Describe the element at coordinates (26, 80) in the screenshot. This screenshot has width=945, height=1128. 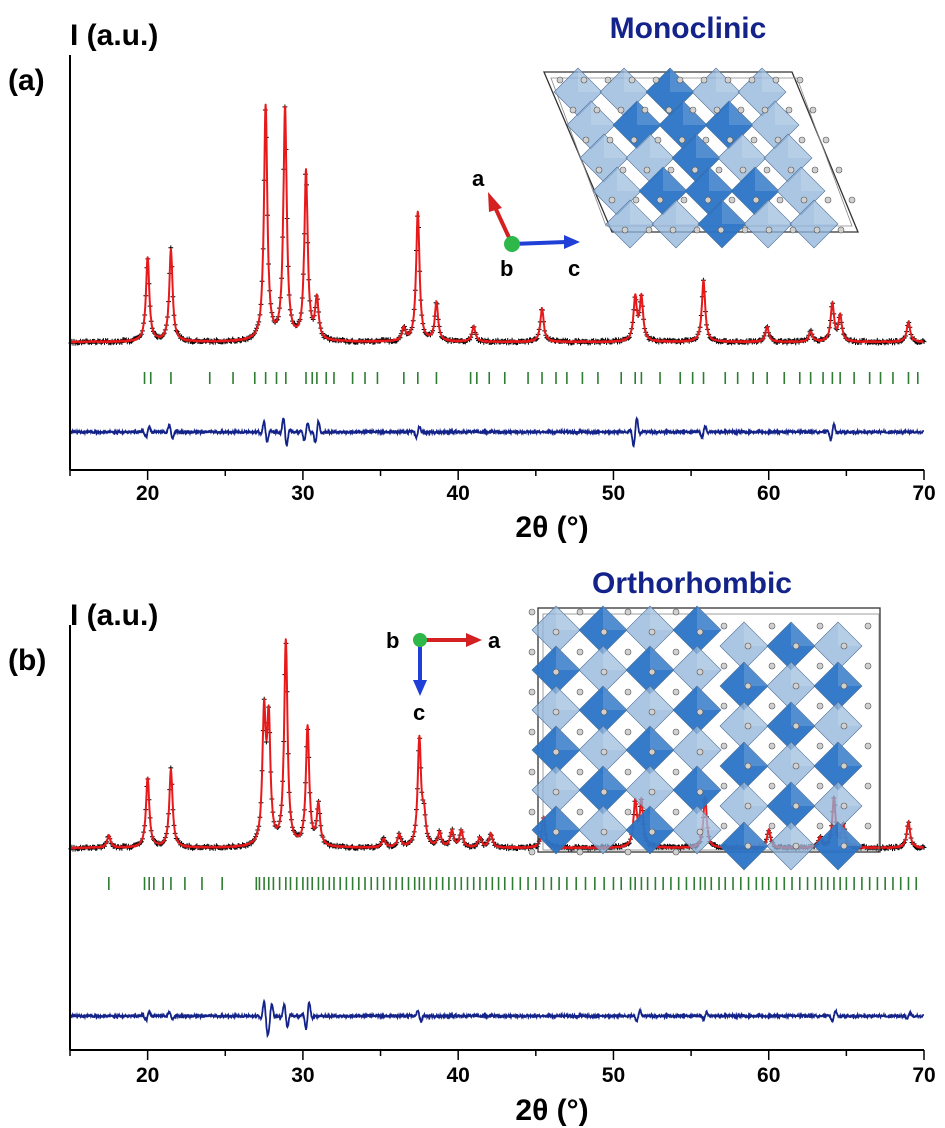
I see `panel-label: (a)` at that location.